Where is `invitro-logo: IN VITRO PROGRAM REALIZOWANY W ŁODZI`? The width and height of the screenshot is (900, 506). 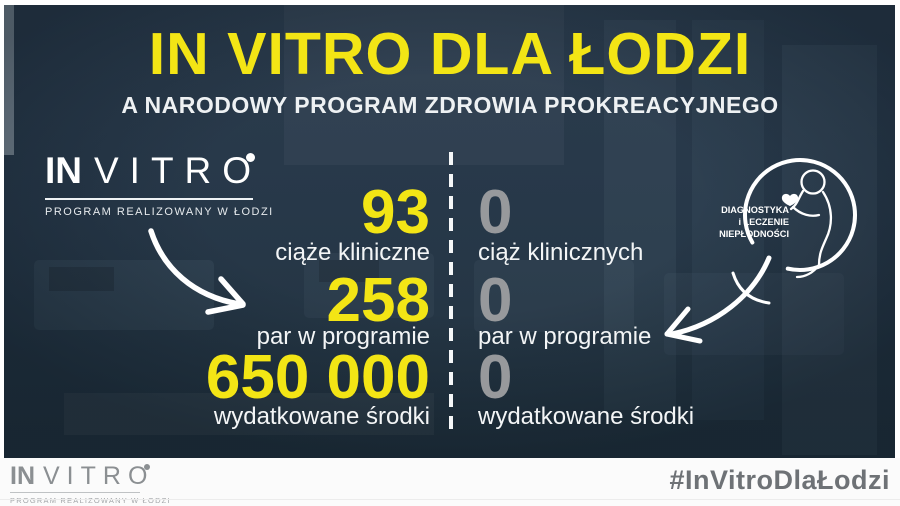
invitro-logo: IN VITRO PROGRAM REALIZOWANY W ŁODZI is located at coordinates (159, 184).